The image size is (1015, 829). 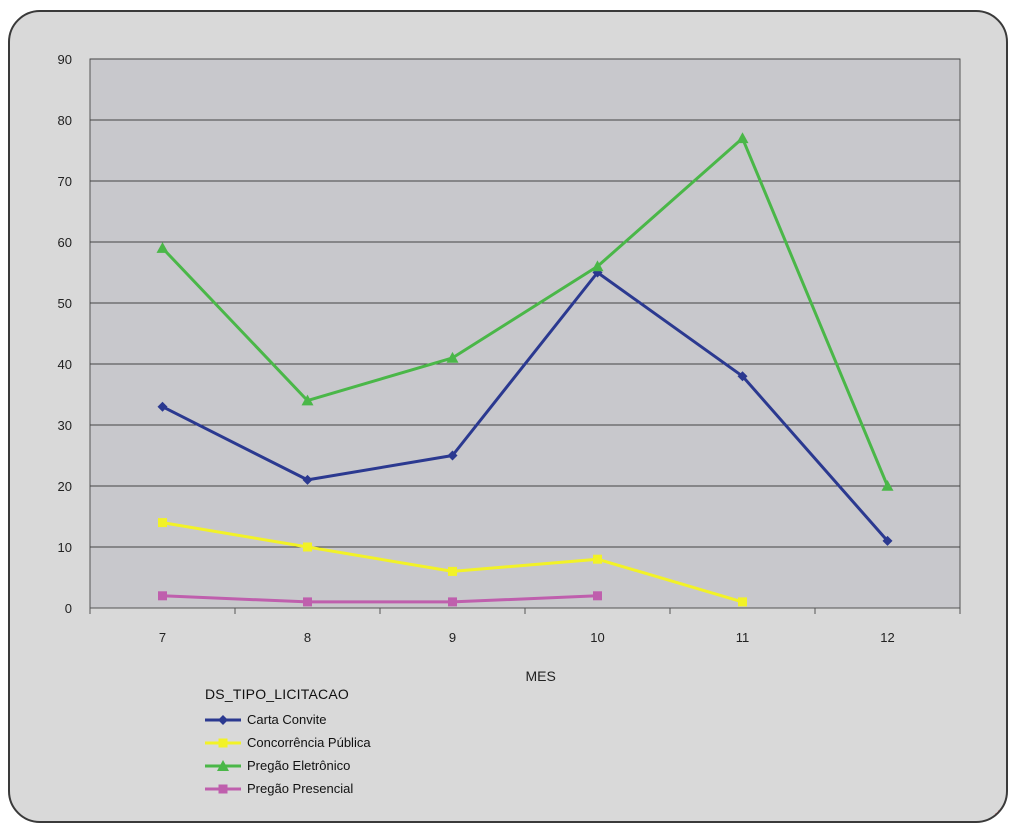 I want to click on series-line-pregao-presencial, so click(x=380, y=599).